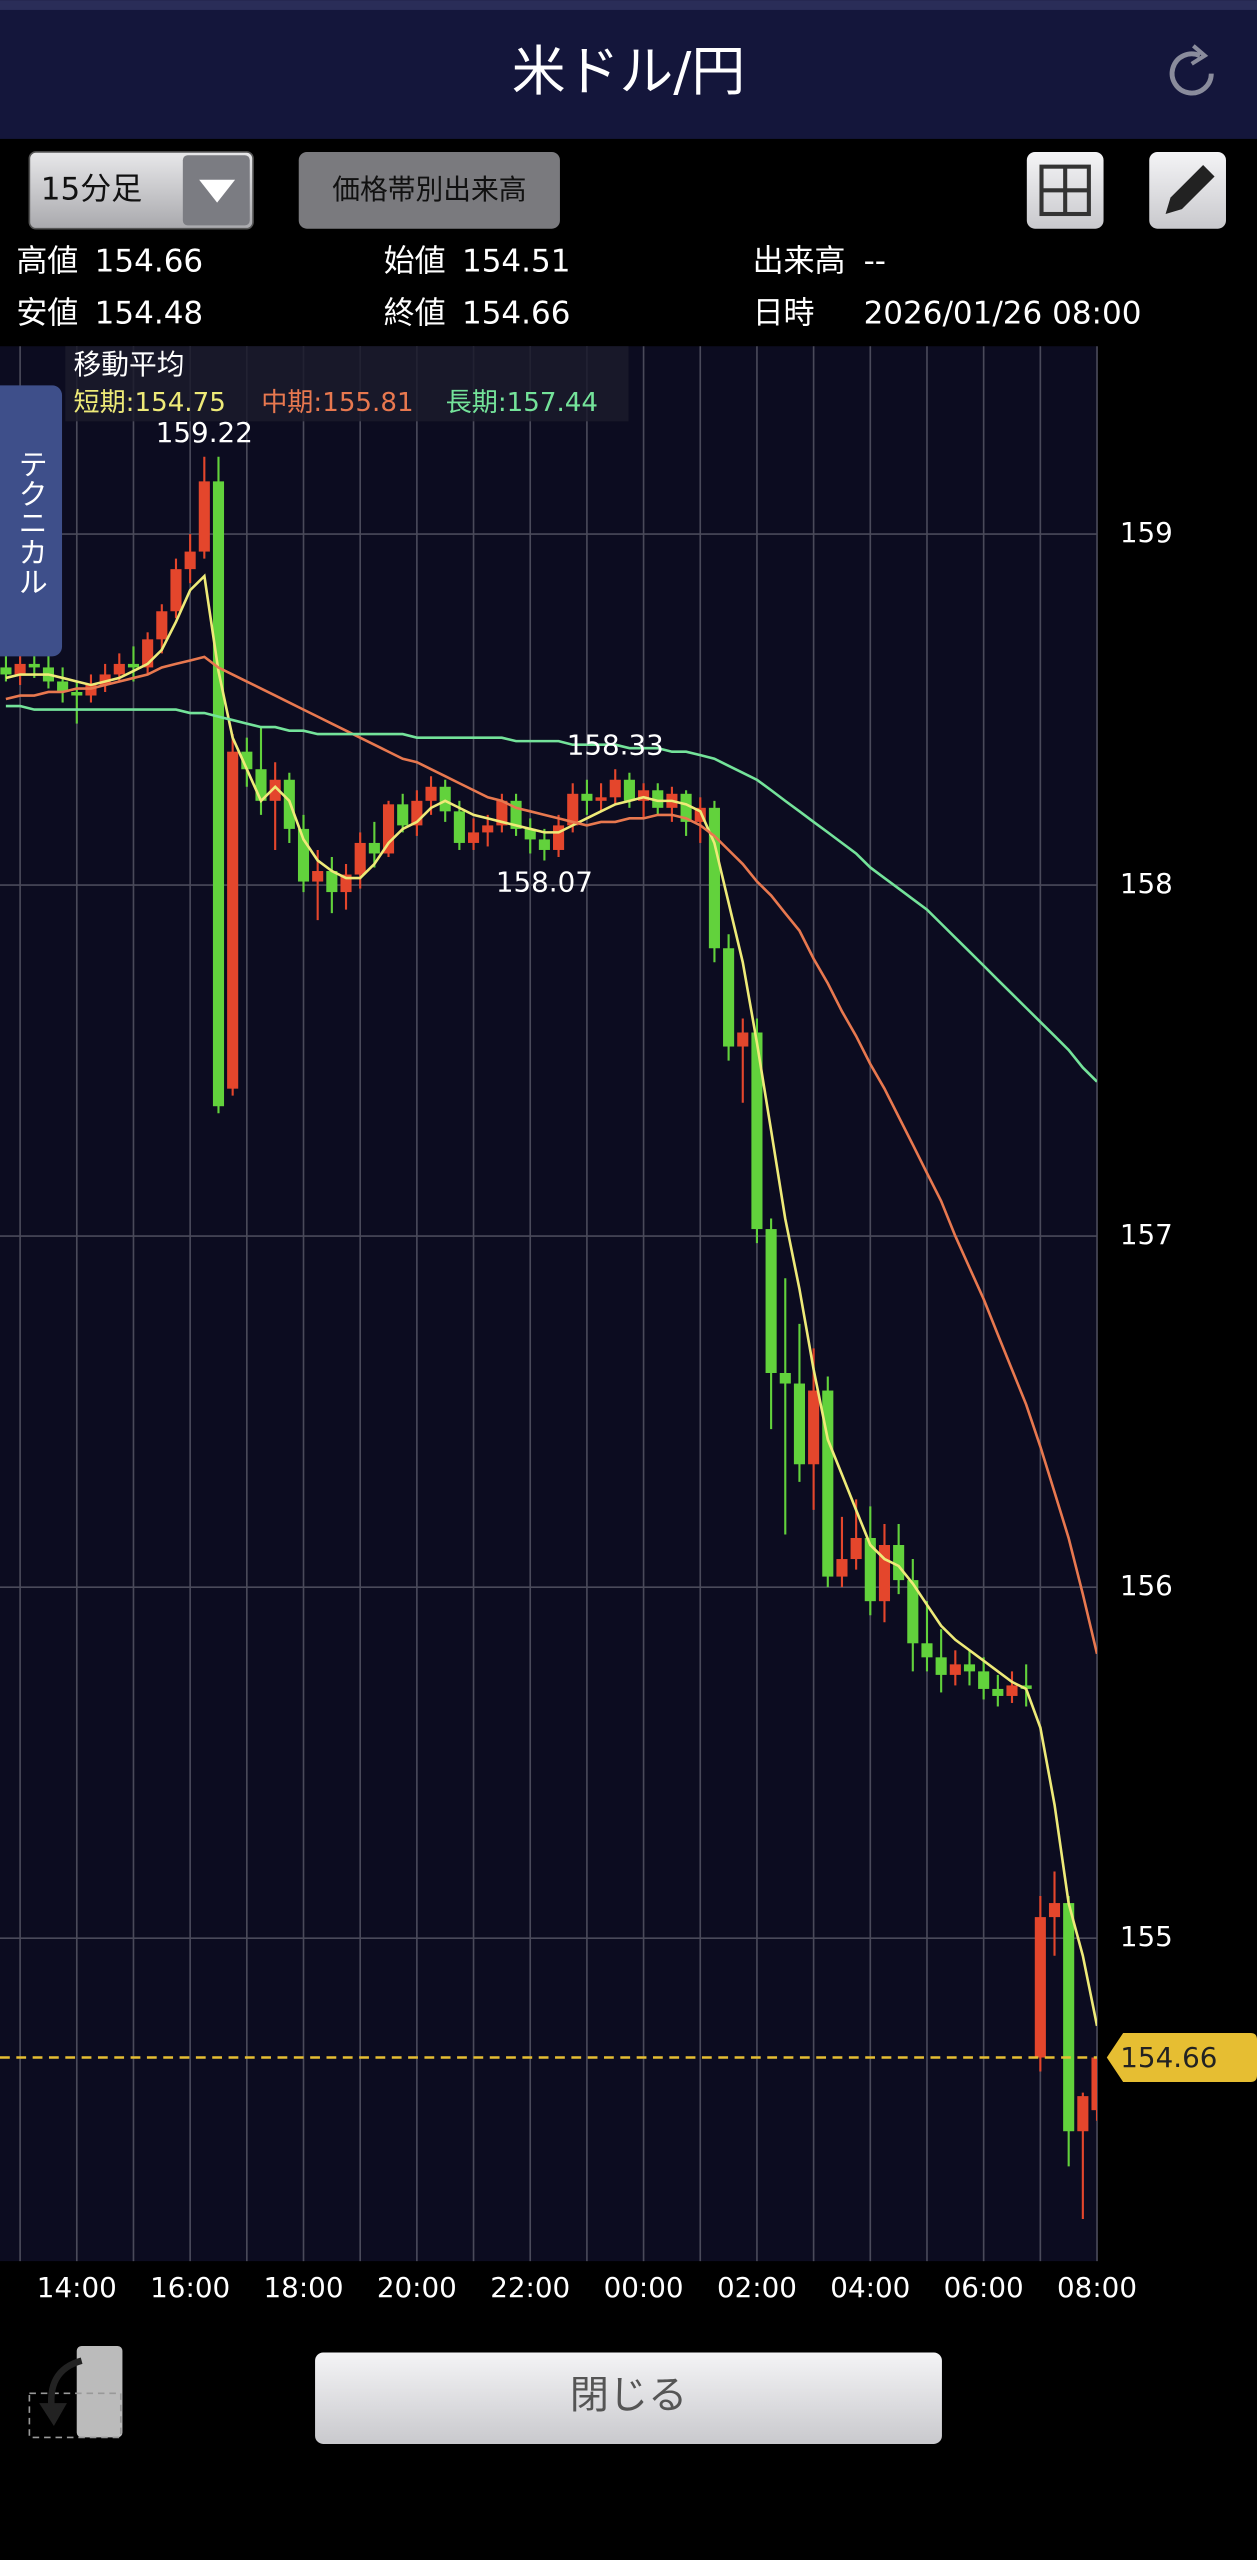 This screenshot has width=1257, height=2560. I want to click on refresh-button, so click(1191, 70).